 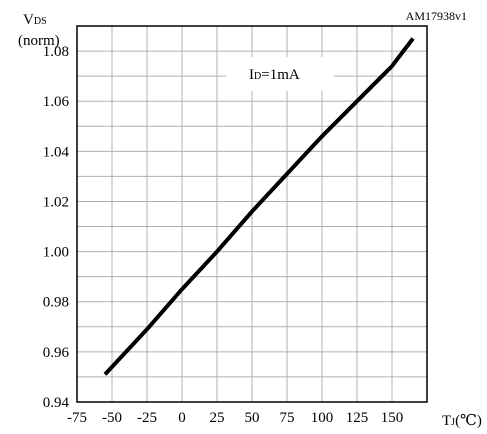 What do you see at coordinates (392, 418) in the screenshot?
I see `x-tick-label: 150` at bounding box center [392, 418].